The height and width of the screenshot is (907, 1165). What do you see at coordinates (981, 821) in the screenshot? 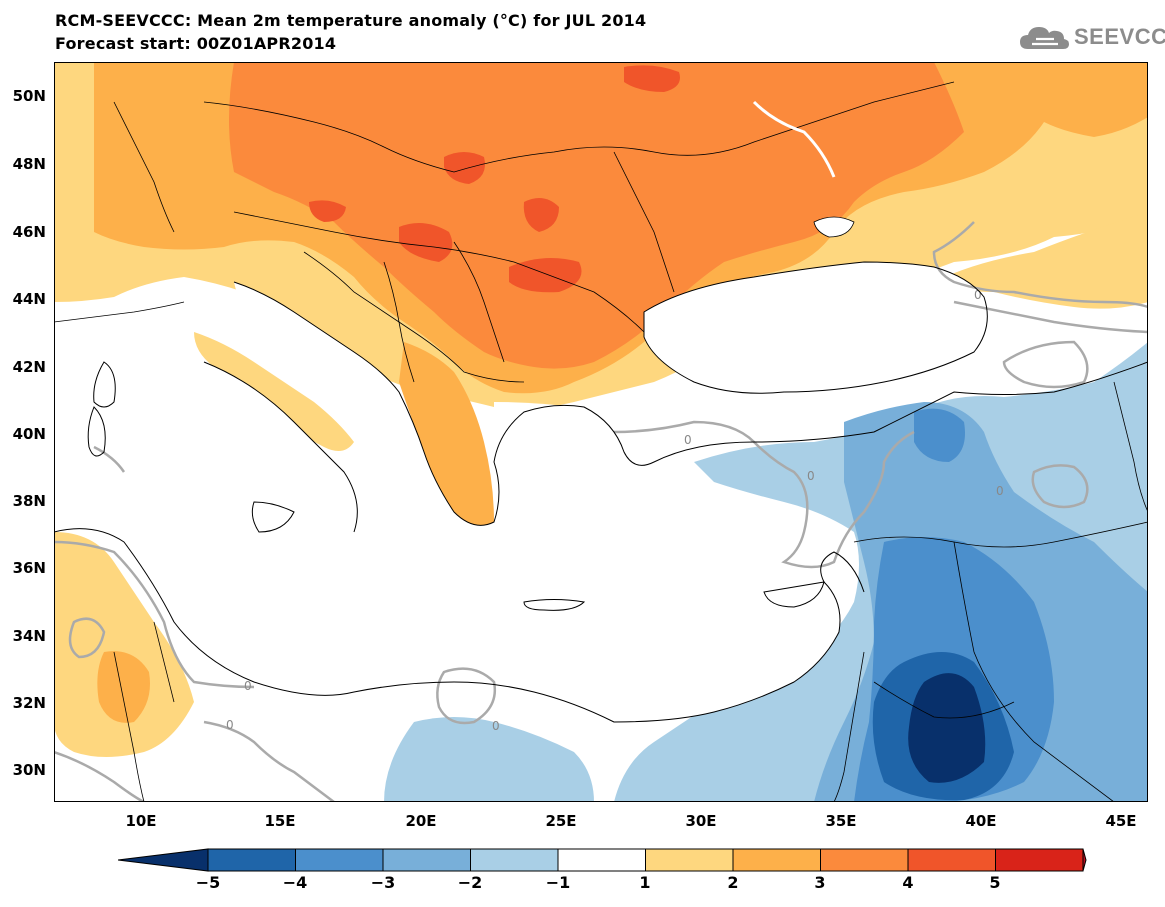
I see `lon-label: 40E` at bounding box center [981, 821].